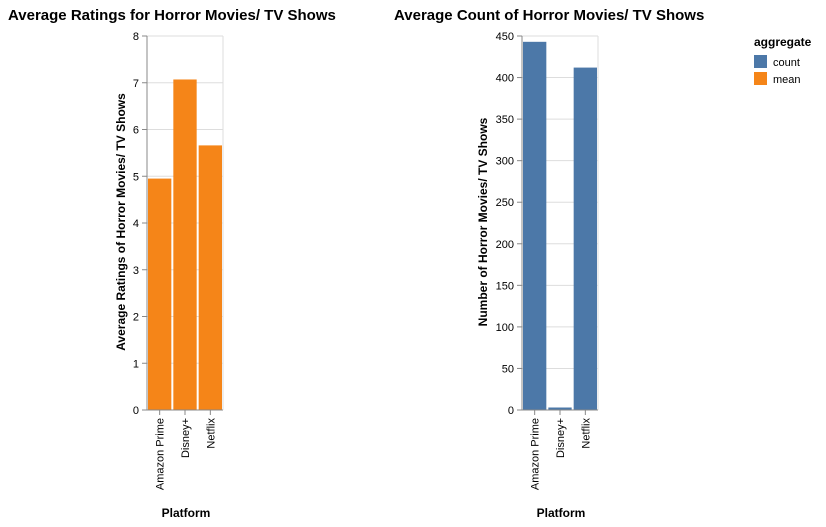 The width and height of the screenshot is (826, 527). What do you see at coordinates (505, 79) in the screenshot?
I see `count-ytick-label: 400` at bounding box center [505, 79].